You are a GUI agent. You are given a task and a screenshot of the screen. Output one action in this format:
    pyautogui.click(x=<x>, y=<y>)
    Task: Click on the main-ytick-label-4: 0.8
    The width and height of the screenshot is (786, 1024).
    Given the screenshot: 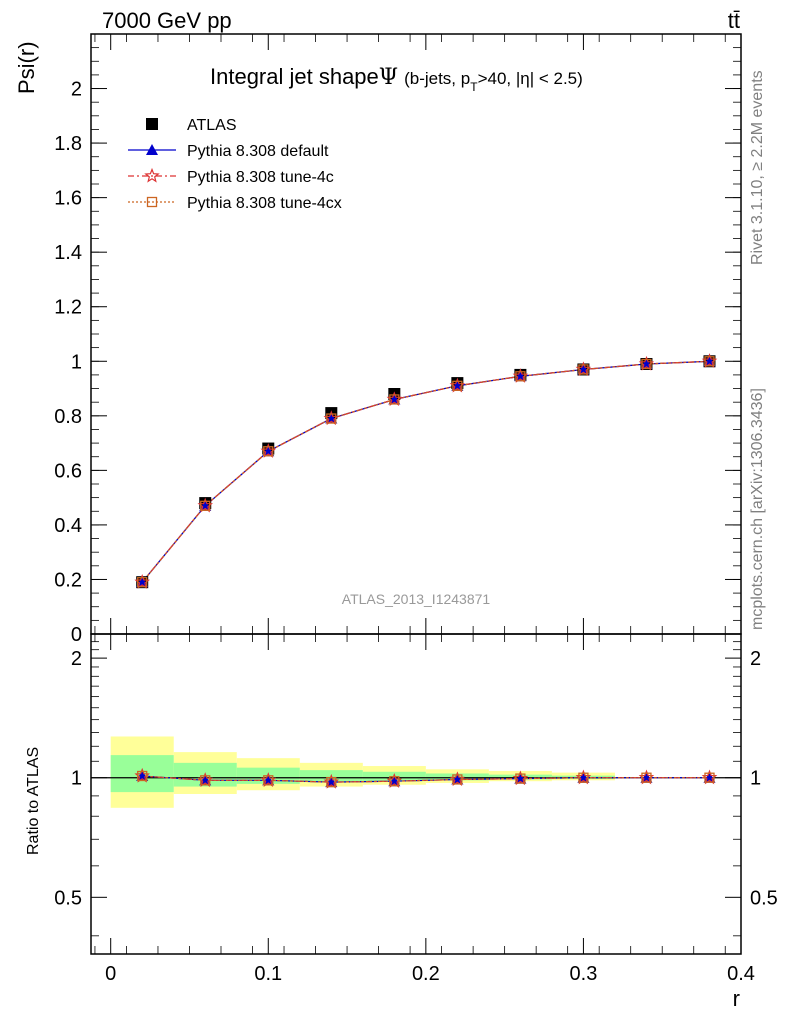 What is the action you would take?
    pyautogui.click(x=68, y=417)
    